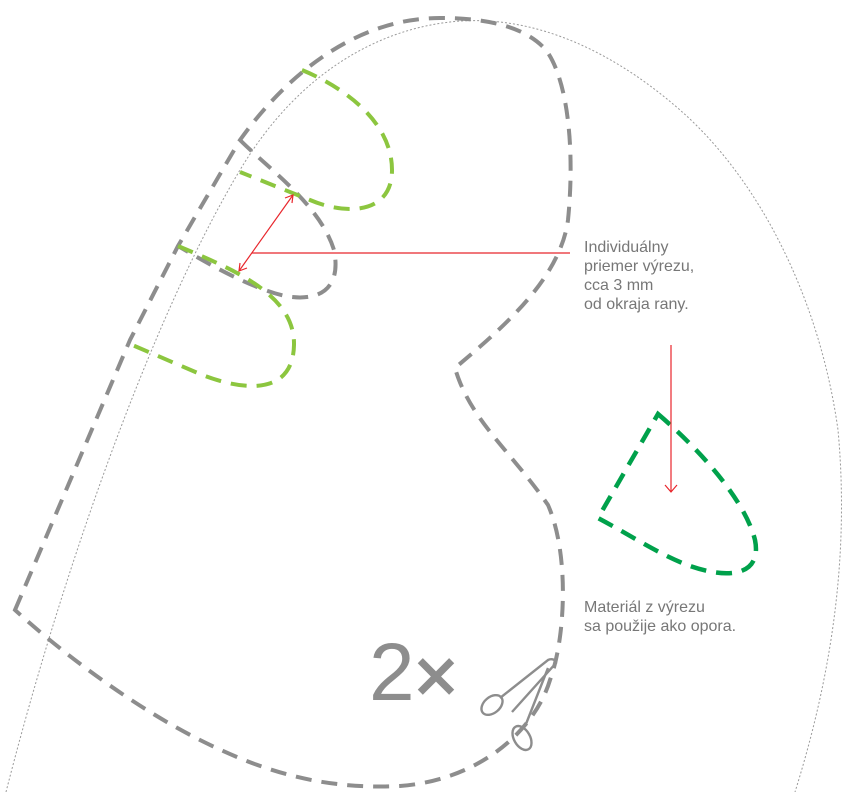 The height and width of the screenshot is (792, 842). I want to click on cutout-upper, so click(317, 139).